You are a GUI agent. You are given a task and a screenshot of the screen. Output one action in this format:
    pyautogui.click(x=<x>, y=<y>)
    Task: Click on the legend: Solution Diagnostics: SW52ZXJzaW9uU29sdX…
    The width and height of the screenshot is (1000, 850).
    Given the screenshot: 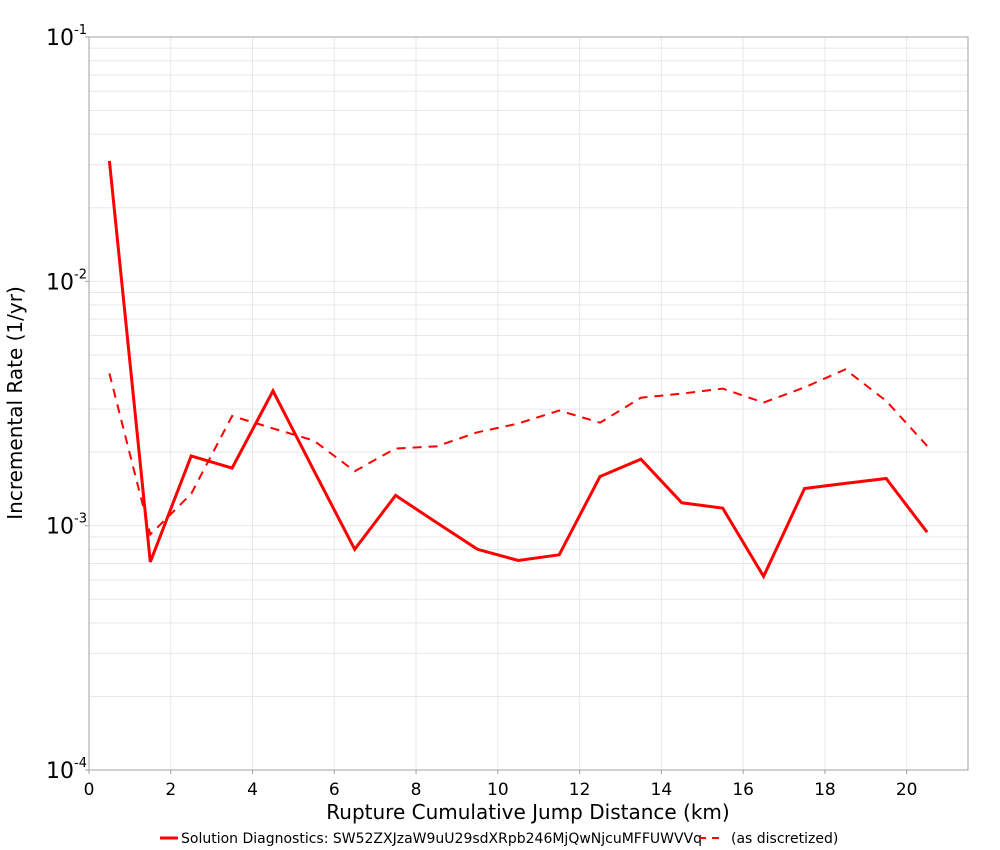 What is the action you would take?
    pyautogui.click(x=499, y=839)
    